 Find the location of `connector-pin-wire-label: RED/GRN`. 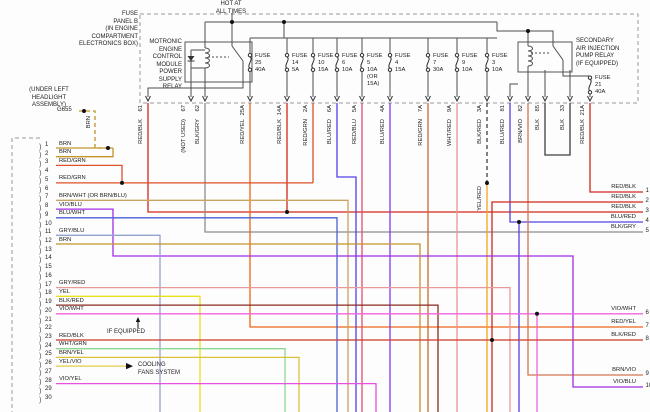

connector-pin-wire-label: RED/GRN is located at coordinates (72, 178).